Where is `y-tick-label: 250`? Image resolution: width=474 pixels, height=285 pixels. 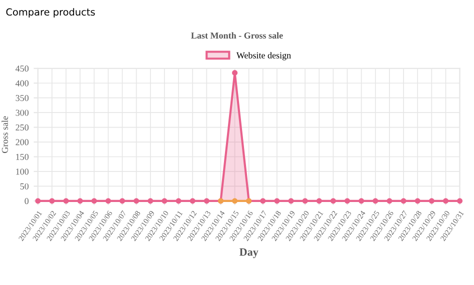
y-tick-label: 250 is located at coordinates (22, 127).